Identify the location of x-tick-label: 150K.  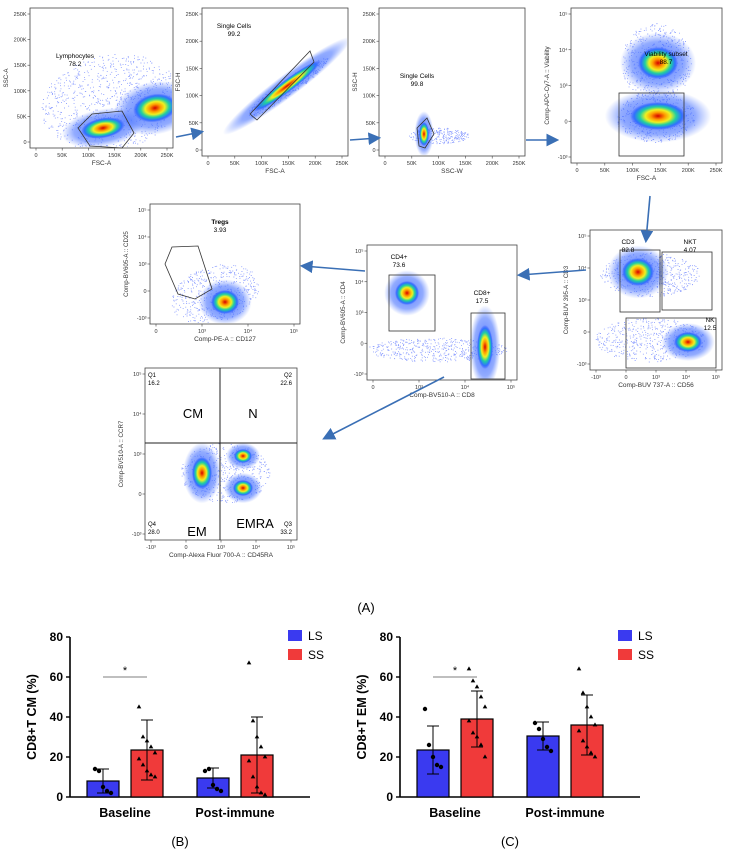
(114, 156).